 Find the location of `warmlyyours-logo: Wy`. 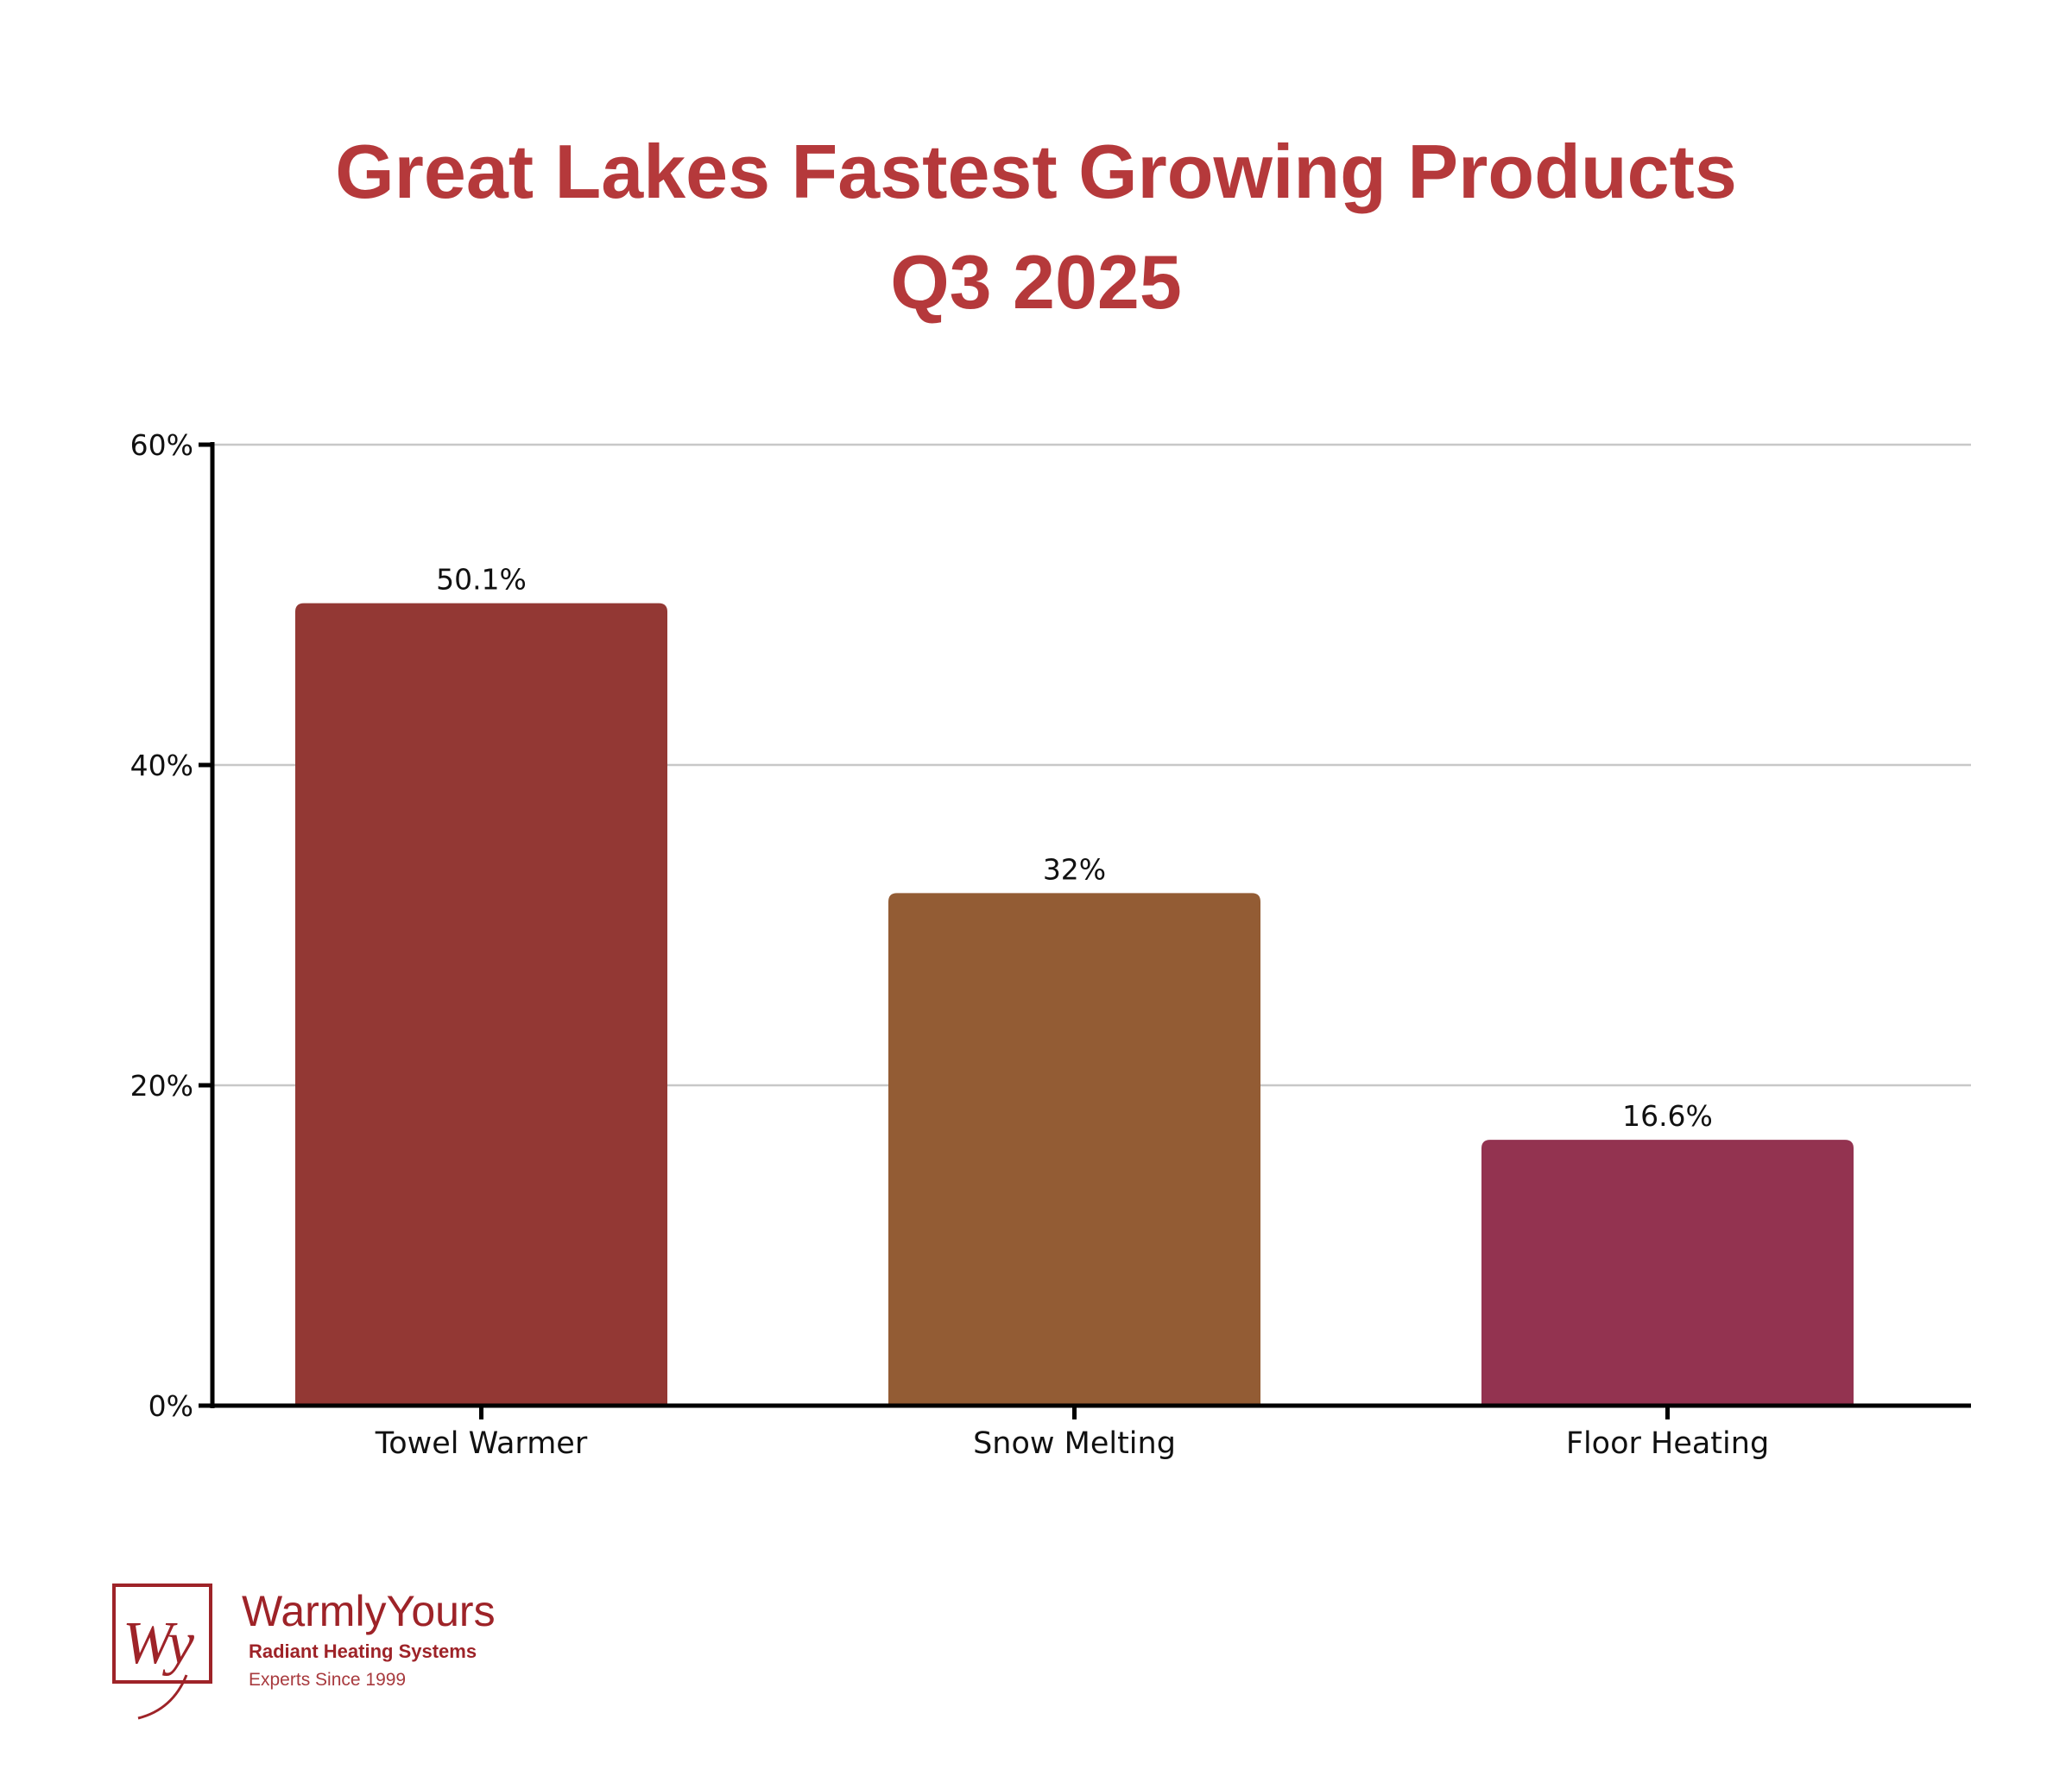

warmlyyours-logo: Wy is located at coordinates (171, 1654).